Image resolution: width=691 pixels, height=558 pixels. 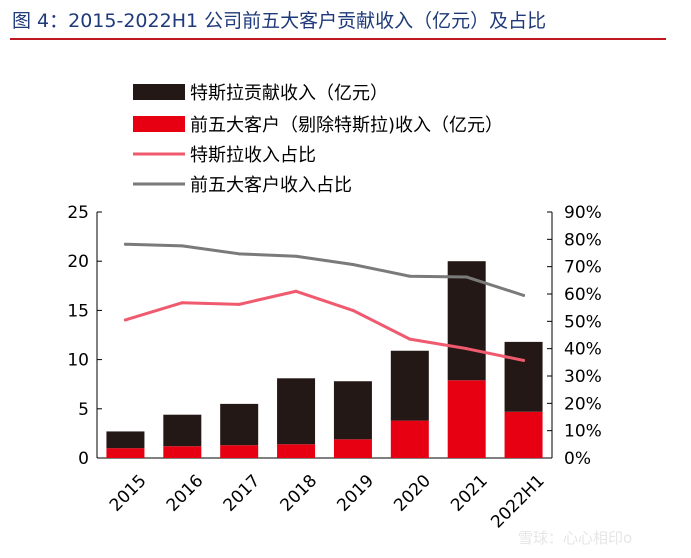 What do you see at coordinates (409, 439) in the screenshot?
I see `bar-others-2020` at bounding box center [409, 439].